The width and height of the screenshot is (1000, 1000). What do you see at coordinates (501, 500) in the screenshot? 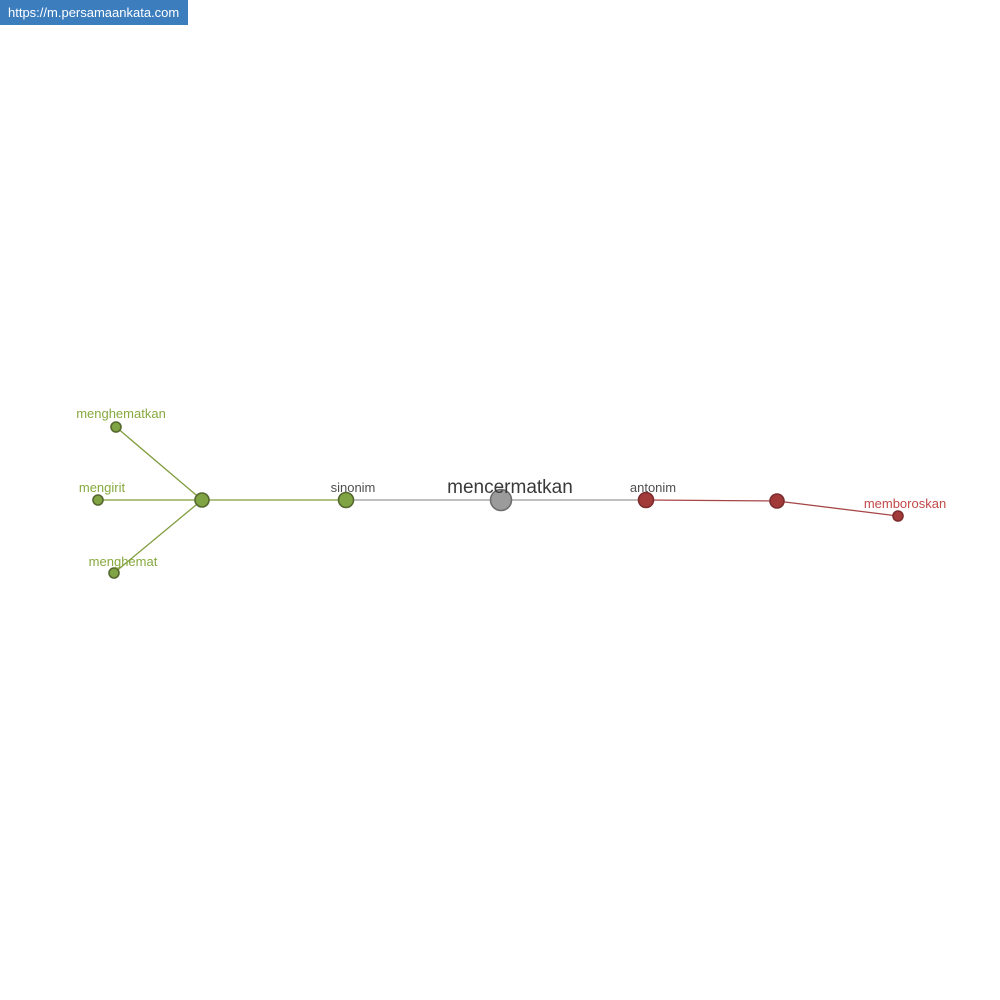
I see `graph-node-center` at bounding box center [501, 500].